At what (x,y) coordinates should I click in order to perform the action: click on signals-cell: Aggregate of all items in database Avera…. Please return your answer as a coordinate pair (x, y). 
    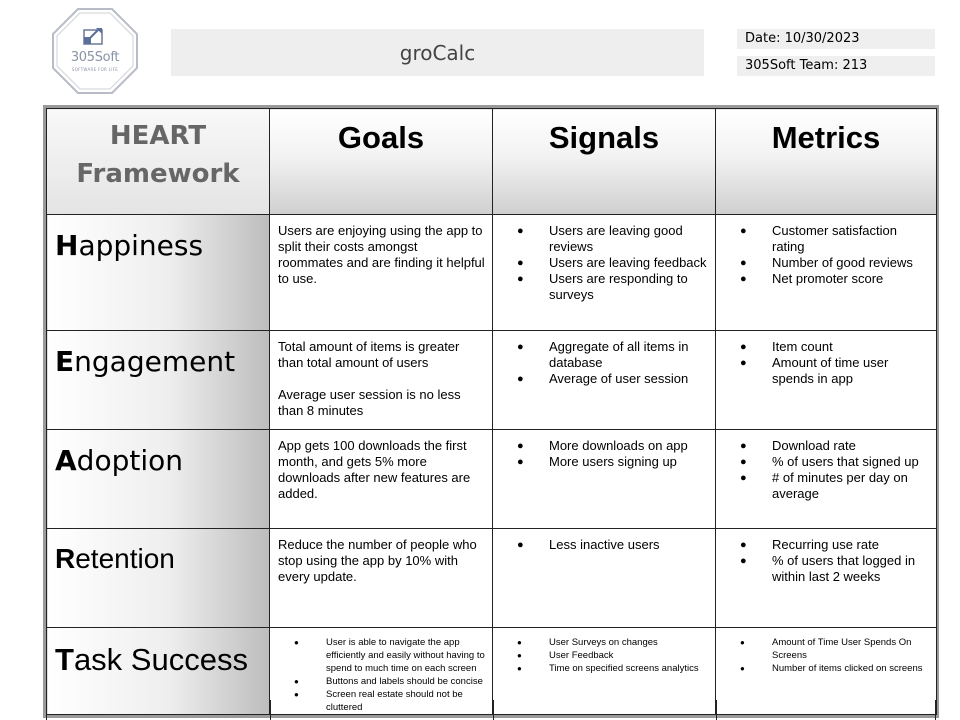
    Looking at the image, I should click on (604, 380).